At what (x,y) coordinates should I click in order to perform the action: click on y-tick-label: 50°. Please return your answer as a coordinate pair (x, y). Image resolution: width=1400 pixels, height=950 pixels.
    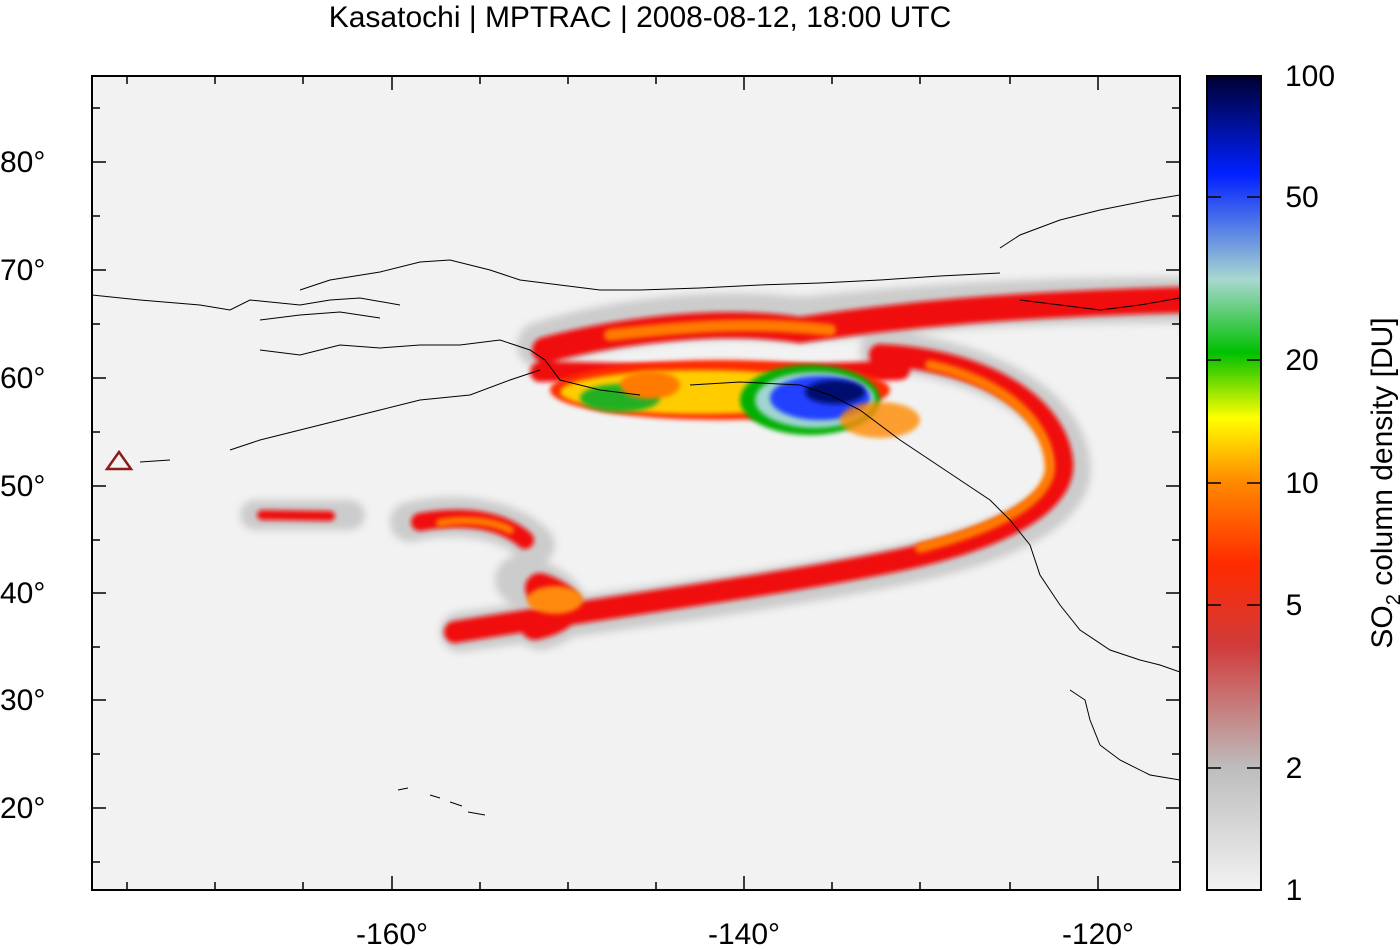
    Looking at the image, I should click on (22, 486).